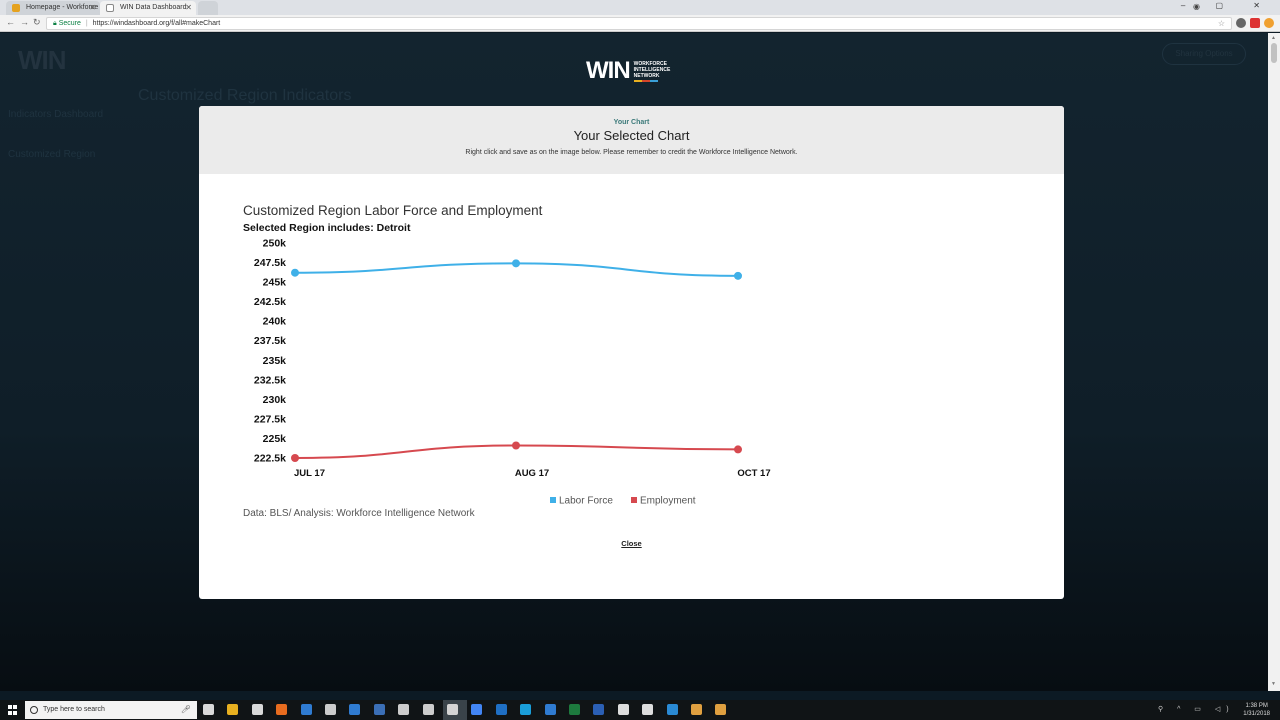 This screenshot has width=1280, height=720. Describe the element at coordinates (34, 710) in the screenshot. I see `search-icon` at that location.